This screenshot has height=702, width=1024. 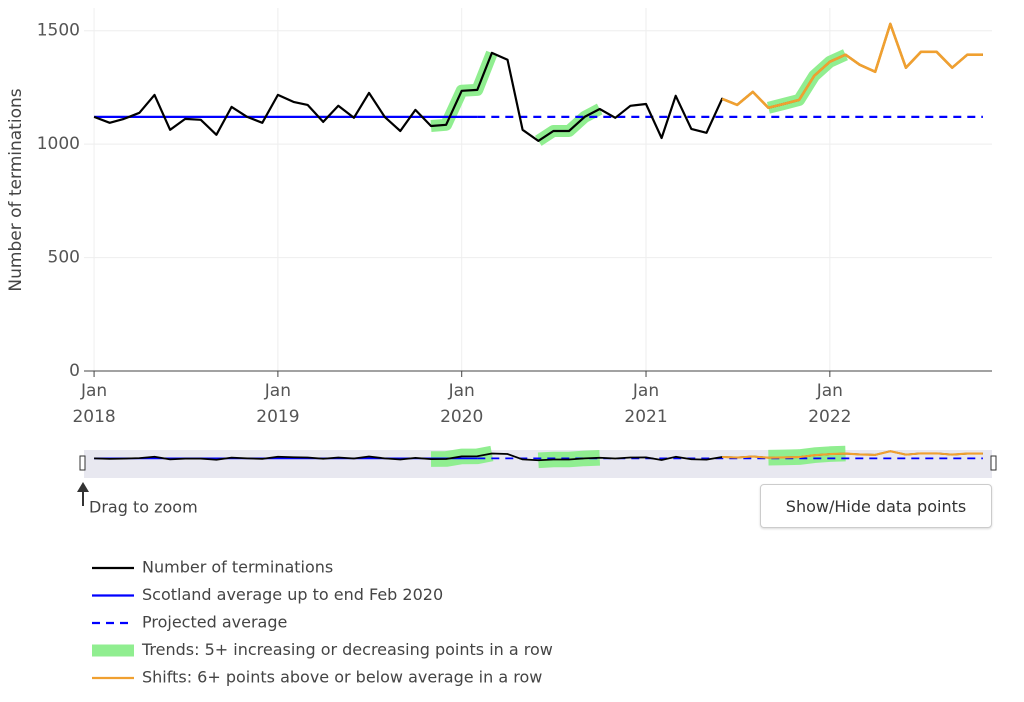 I want to click on y-tick-label: 500, so click(x=64, y=258).